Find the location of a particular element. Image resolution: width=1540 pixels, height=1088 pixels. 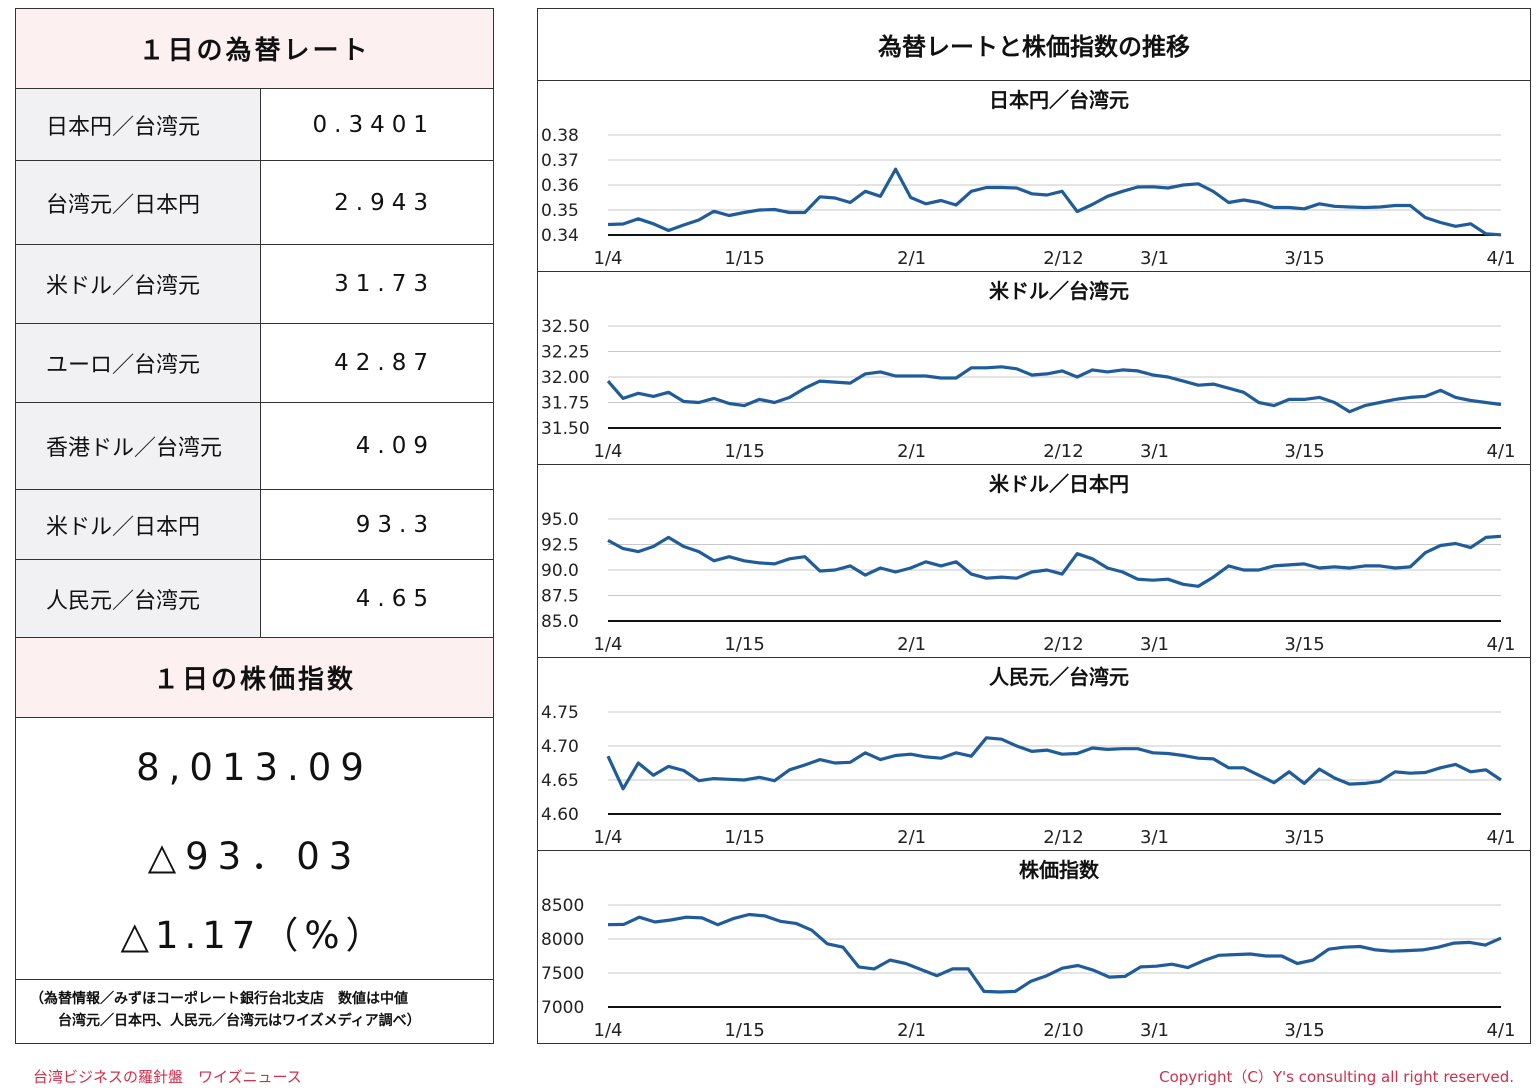

footer-brand: 台湾ビジネスの羅針盤 ワイズニュース is located at coordinates (167, 1077).